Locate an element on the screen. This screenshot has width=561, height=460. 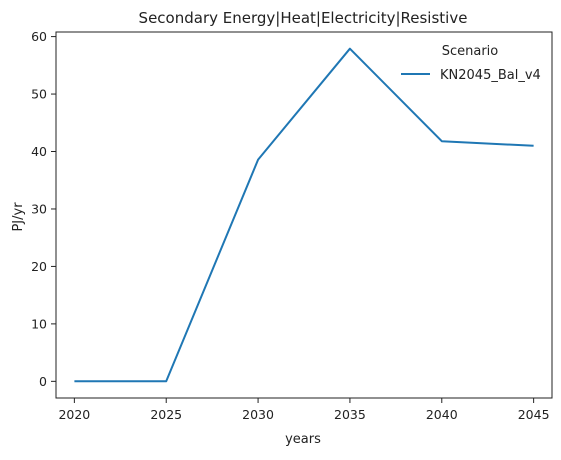
y-tick-label: 20 is located at coordinates (39, 266).